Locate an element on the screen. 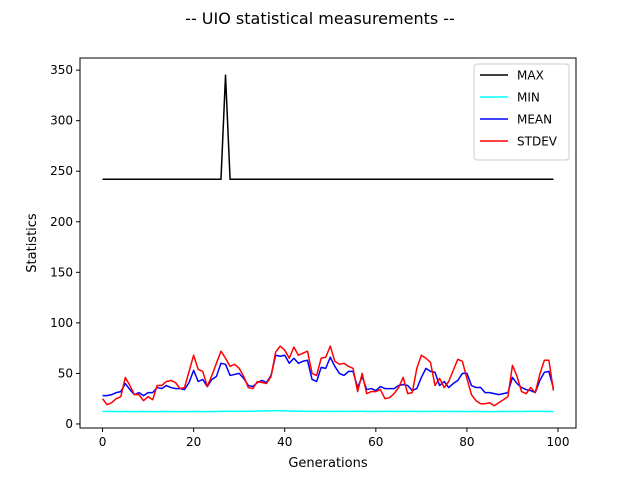 This screenshot has width=640, height=480. series-line-stdev is located at coordinates (328, 376).